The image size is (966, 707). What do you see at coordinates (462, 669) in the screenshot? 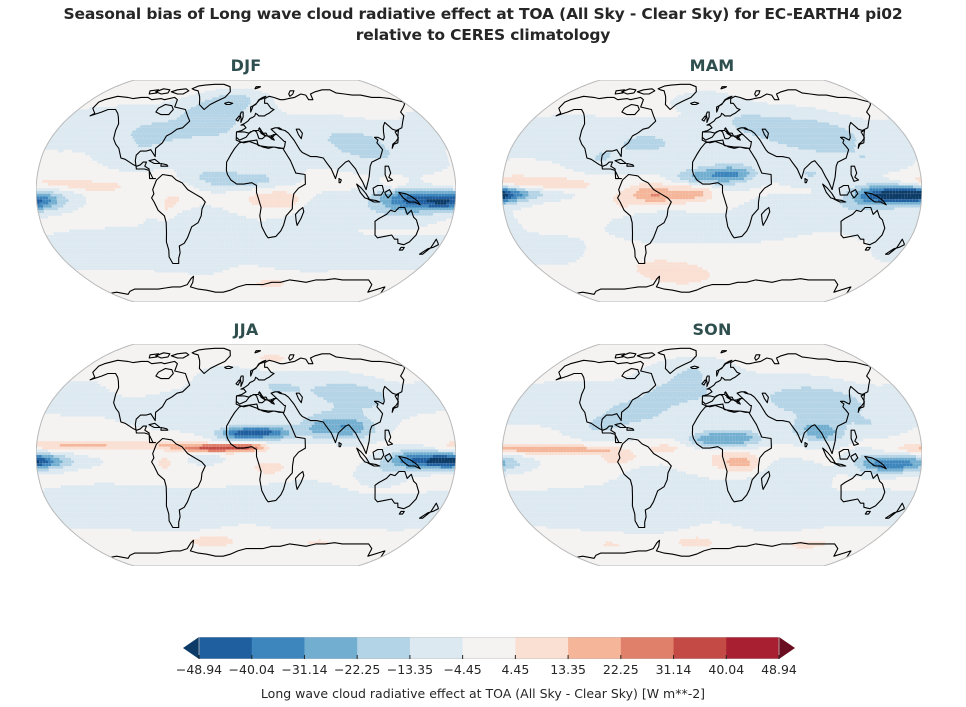
I see `colorbar-tick-label: −4.45` at bounding box center [462, 669].